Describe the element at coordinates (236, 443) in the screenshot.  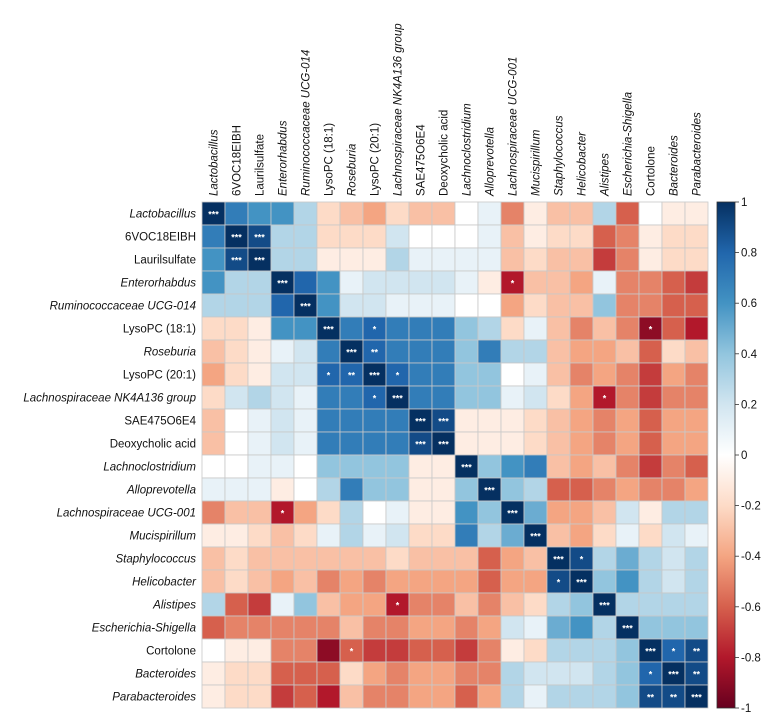
I see `cell-r10-c1` at that location.